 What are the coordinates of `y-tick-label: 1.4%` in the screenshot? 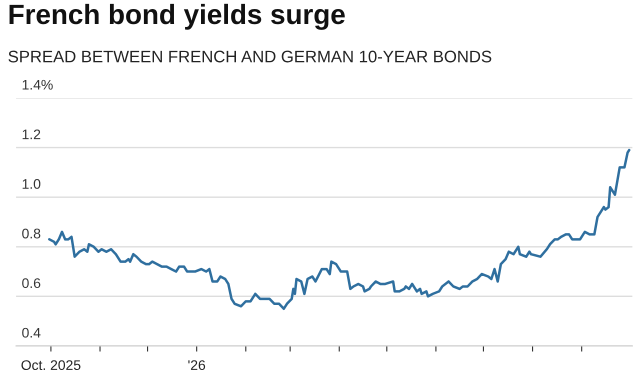 It's located at (37, 85).